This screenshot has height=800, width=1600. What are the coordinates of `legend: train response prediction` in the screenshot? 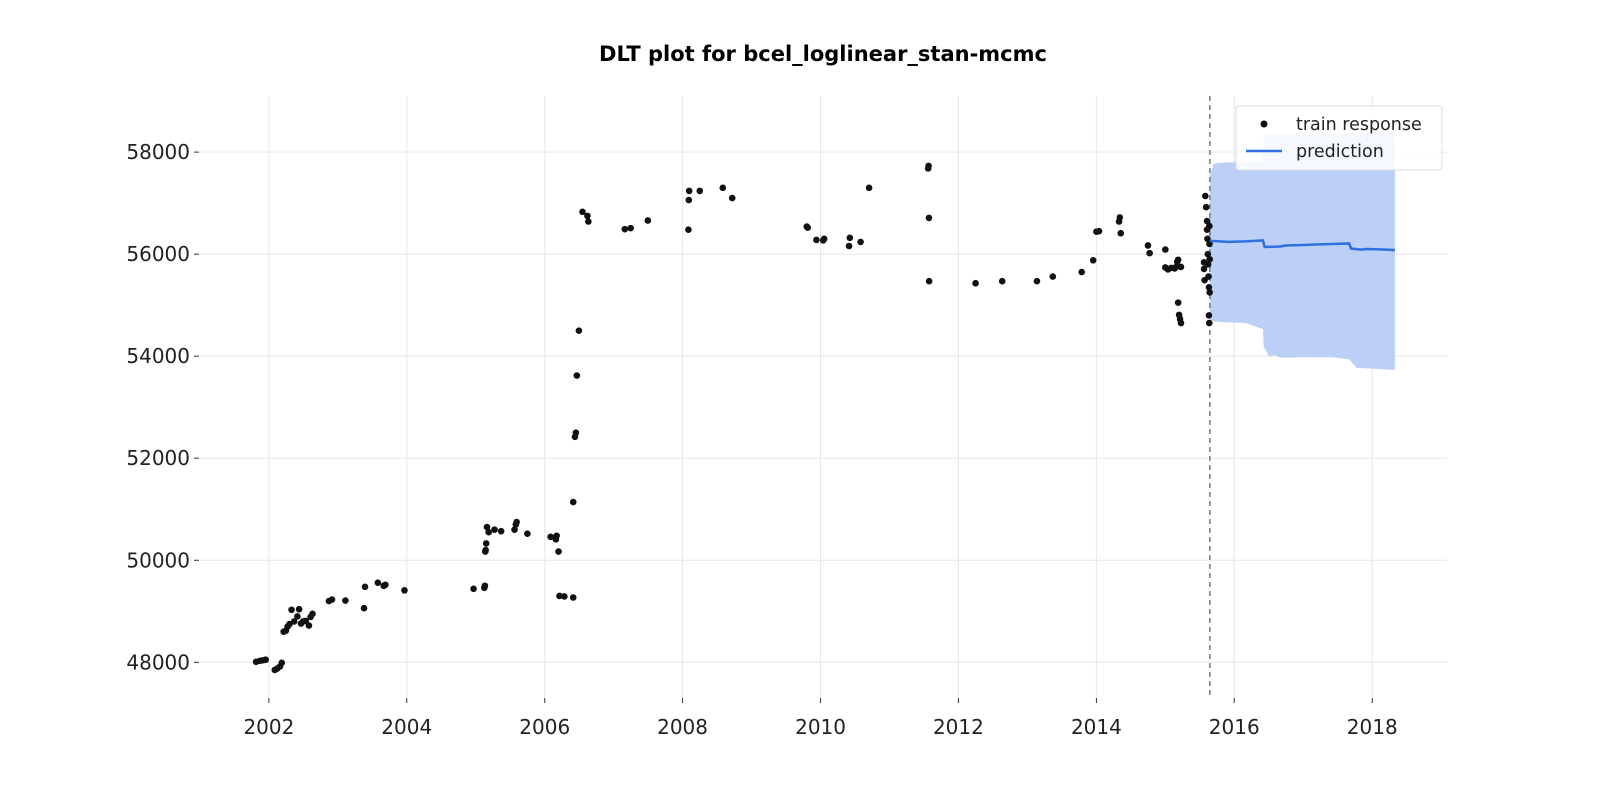 It's located at (1339, 138).